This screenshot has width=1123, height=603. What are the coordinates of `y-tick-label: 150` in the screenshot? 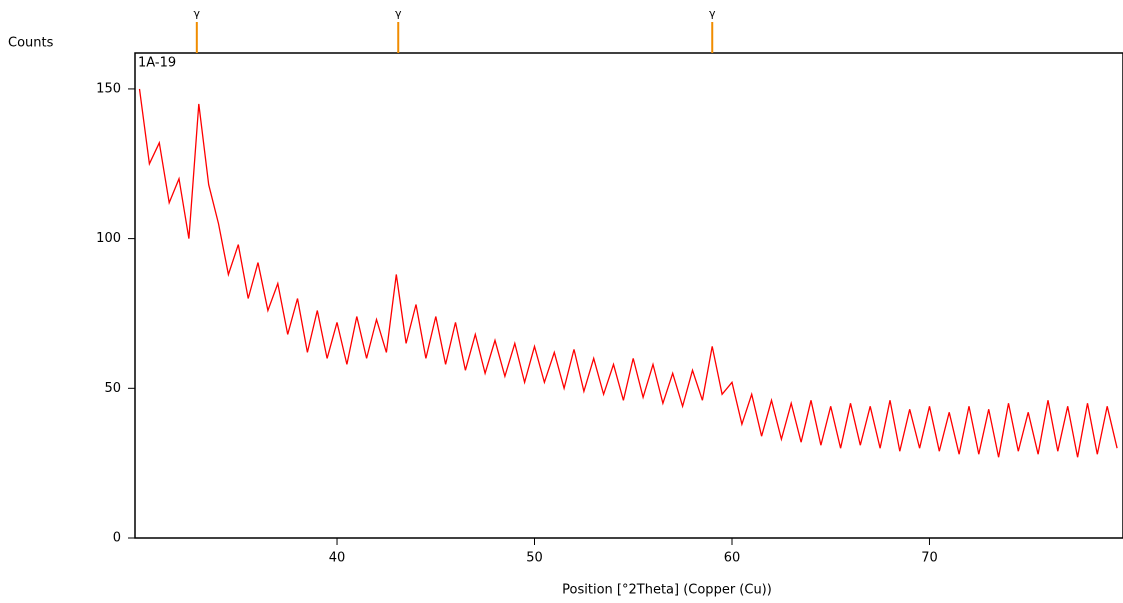 It's located at (108, 88).